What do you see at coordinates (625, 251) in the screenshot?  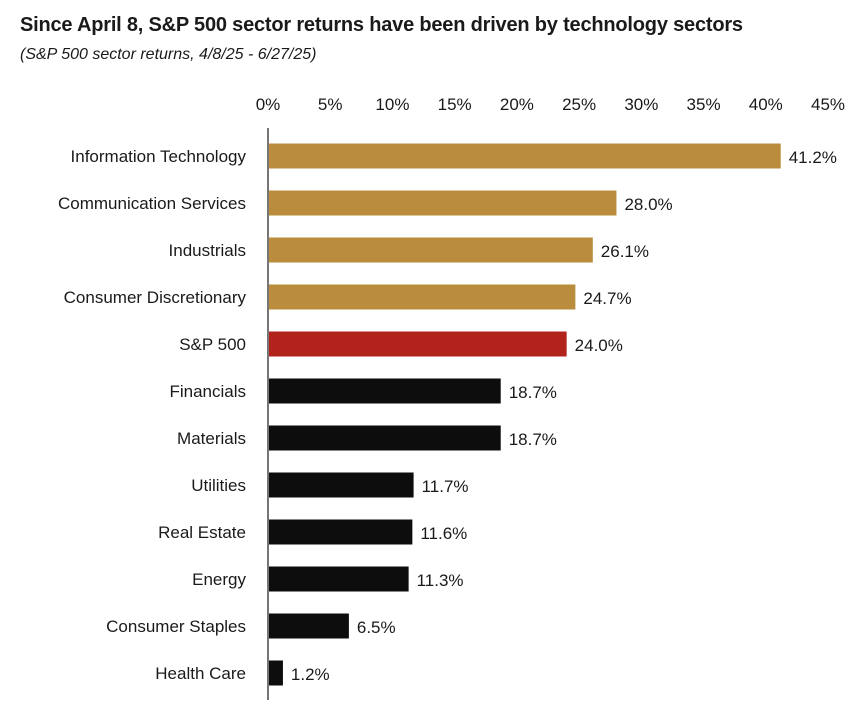 I see `value-label: 26.1%` at bounding box center [625, 251].